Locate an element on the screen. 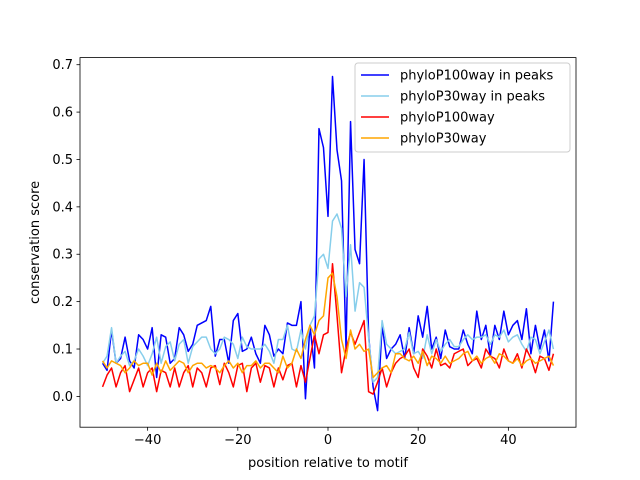  x-axis-ticks: −40 −20 0 20 40 is located at coordinates (325, 437).